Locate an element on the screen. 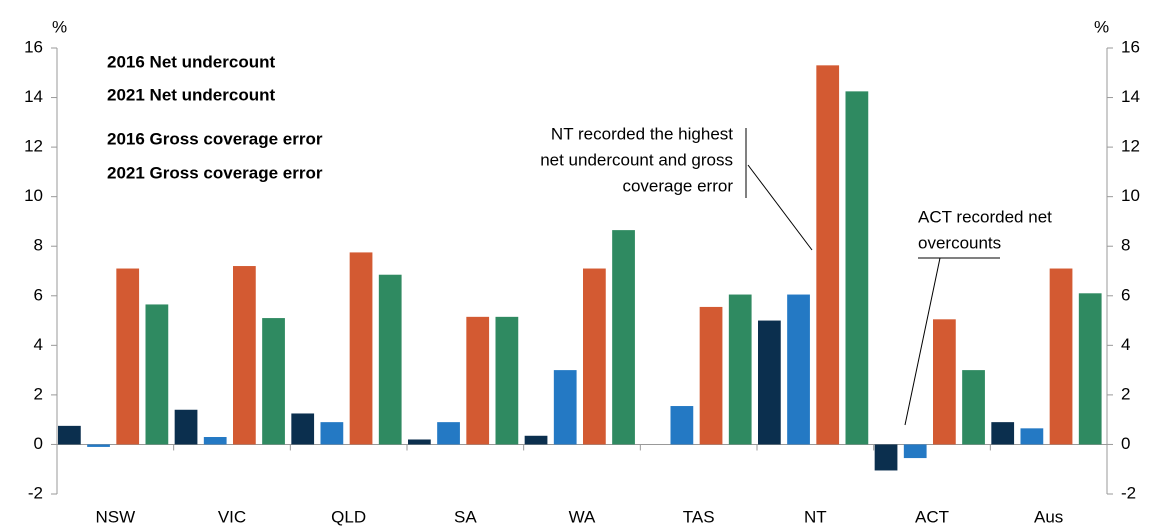 The height and width of the screenshot is (526, 1158). legend-entry: 2016 Net undercount is located at coordinates (191, 61).